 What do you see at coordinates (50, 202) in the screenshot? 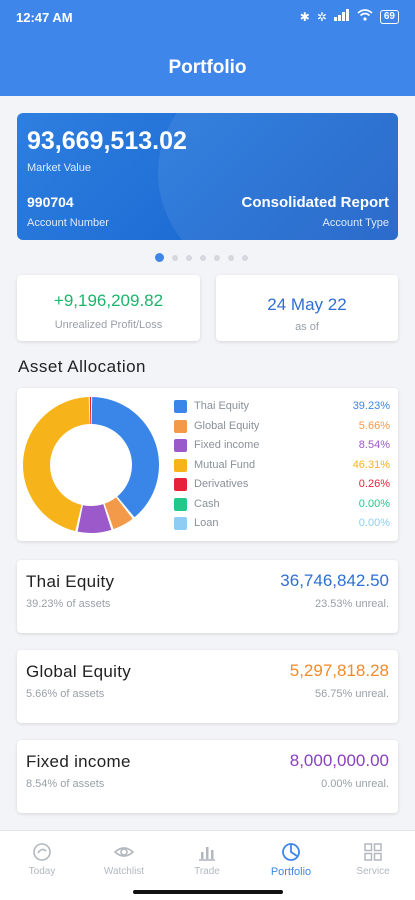
I see `account-number: 990704` at bounding box center [50, 202].